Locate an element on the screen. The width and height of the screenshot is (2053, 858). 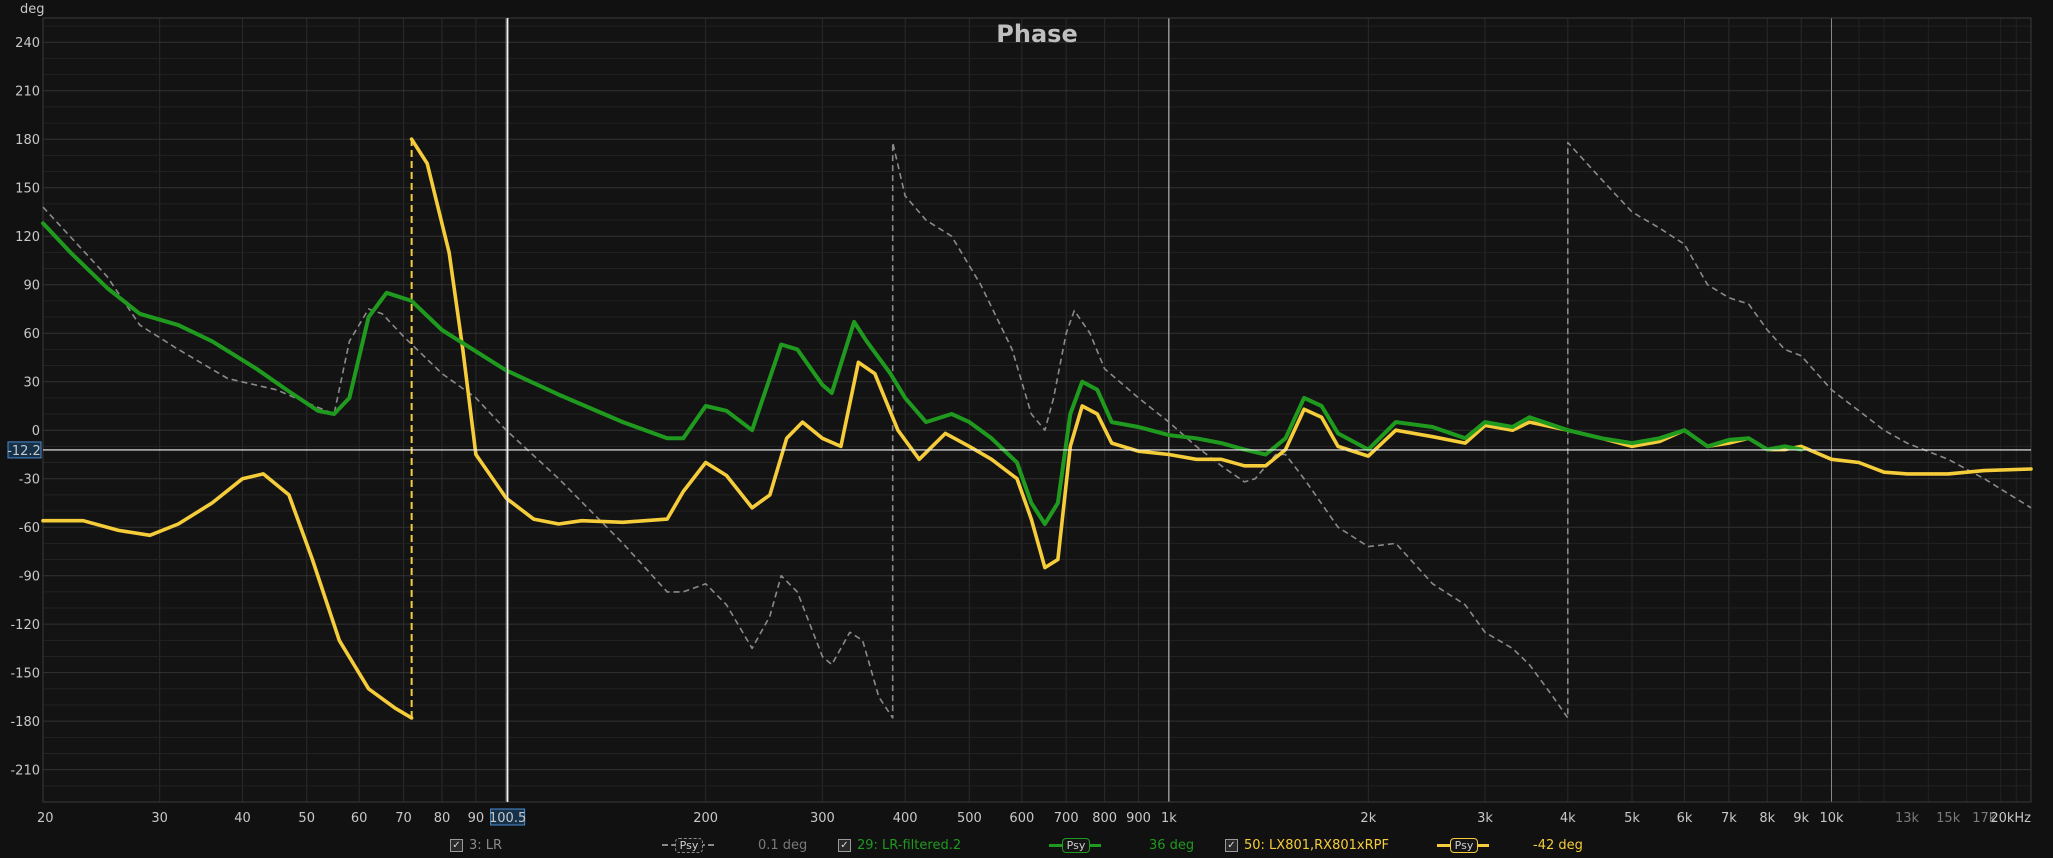
legend-item-1: ✓ 3: LR is located at coordinates (476, 845).